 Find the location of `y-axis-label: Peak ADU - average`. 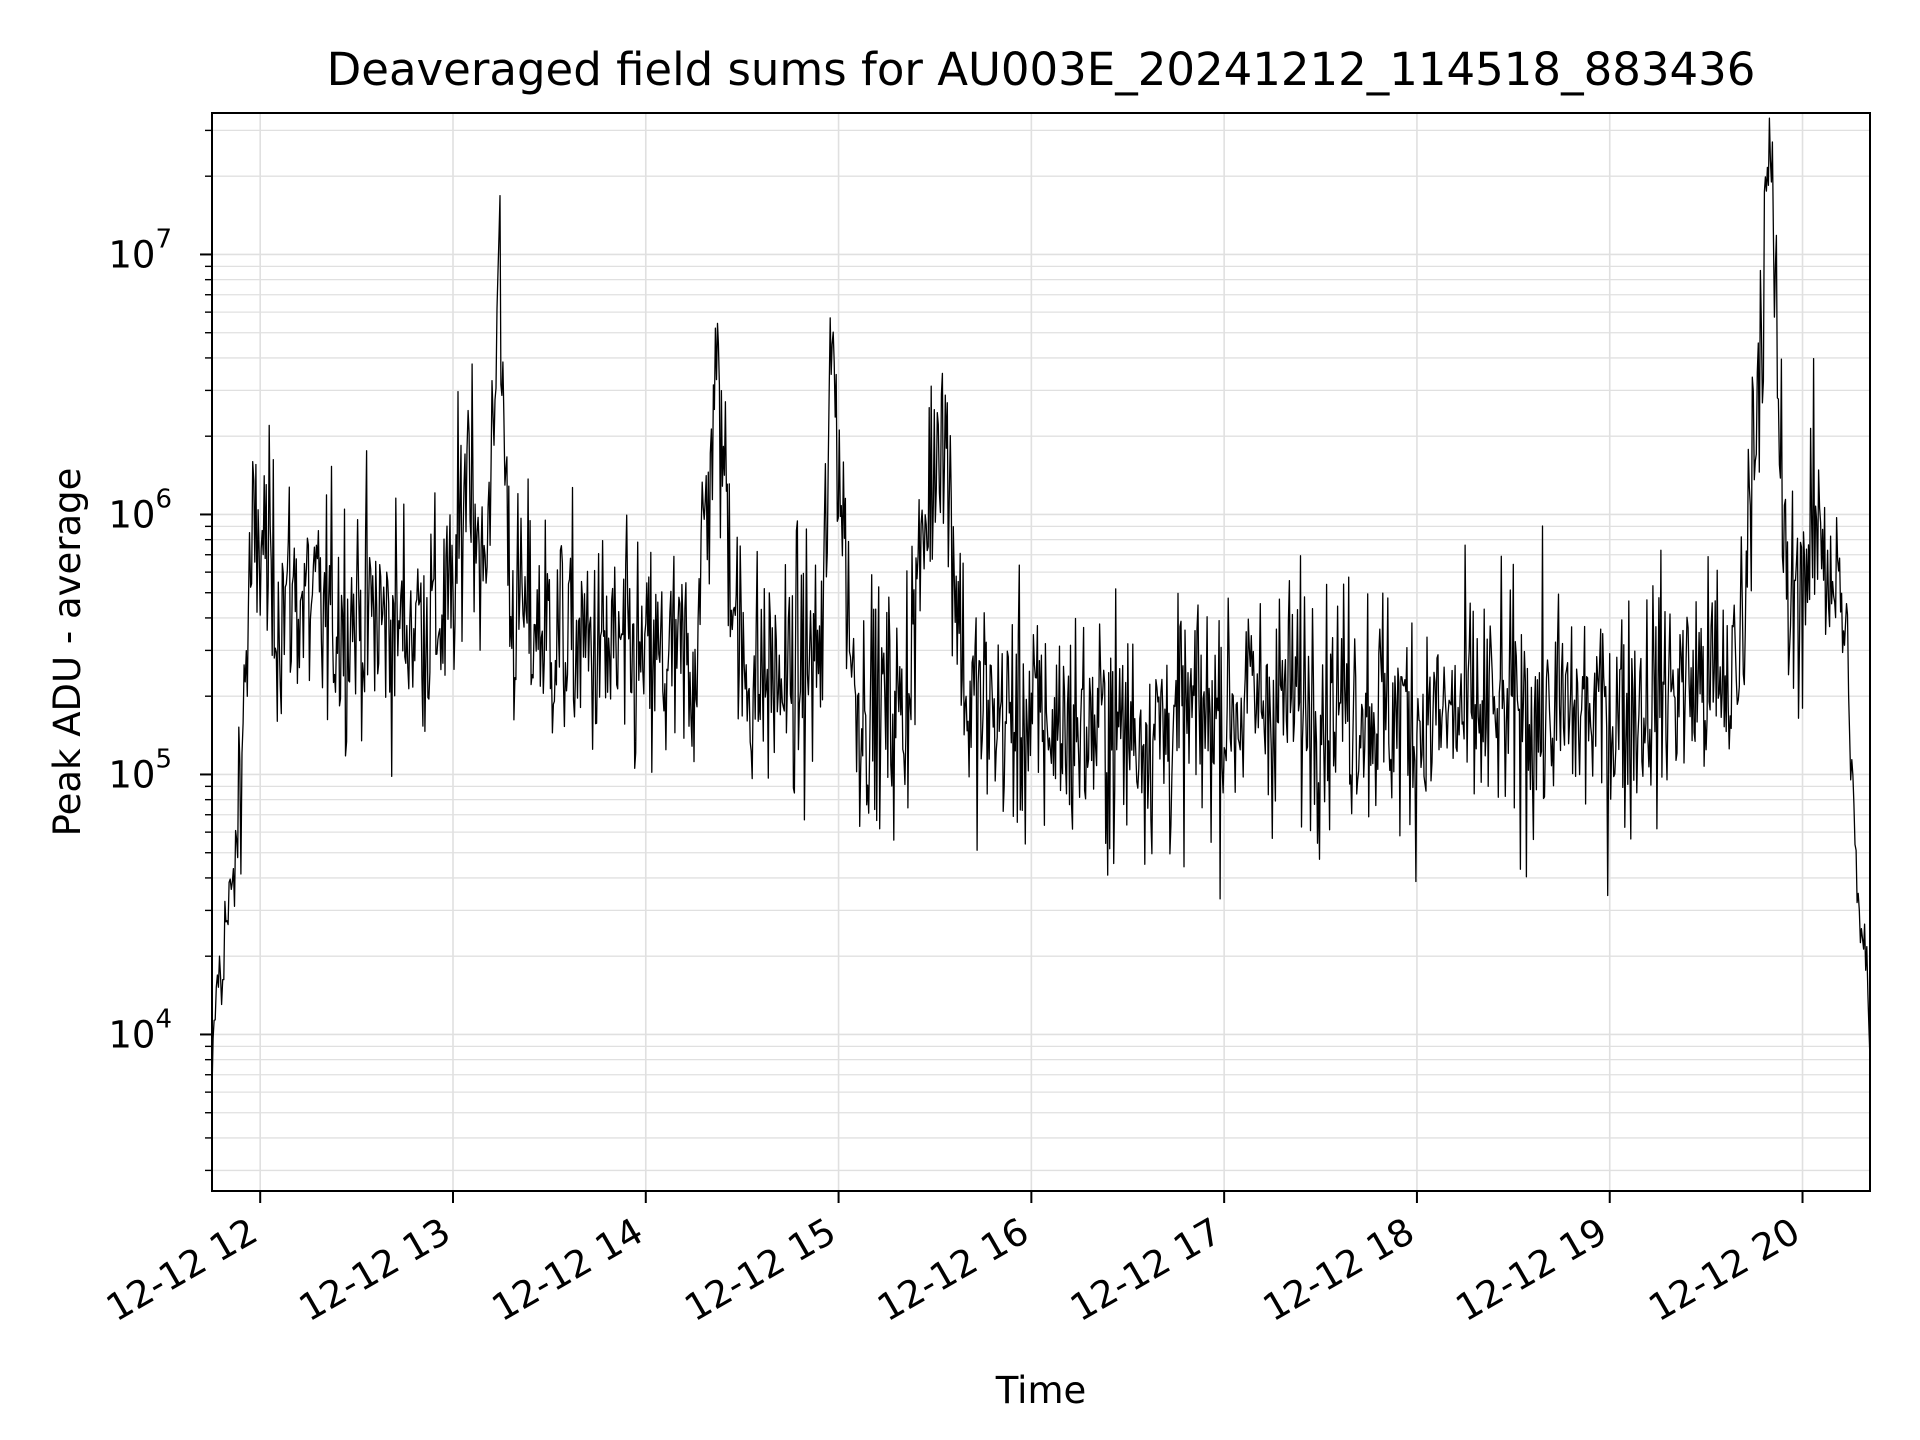

y-axis-label: Peak ADU - average is located at coordinates (67, 652).